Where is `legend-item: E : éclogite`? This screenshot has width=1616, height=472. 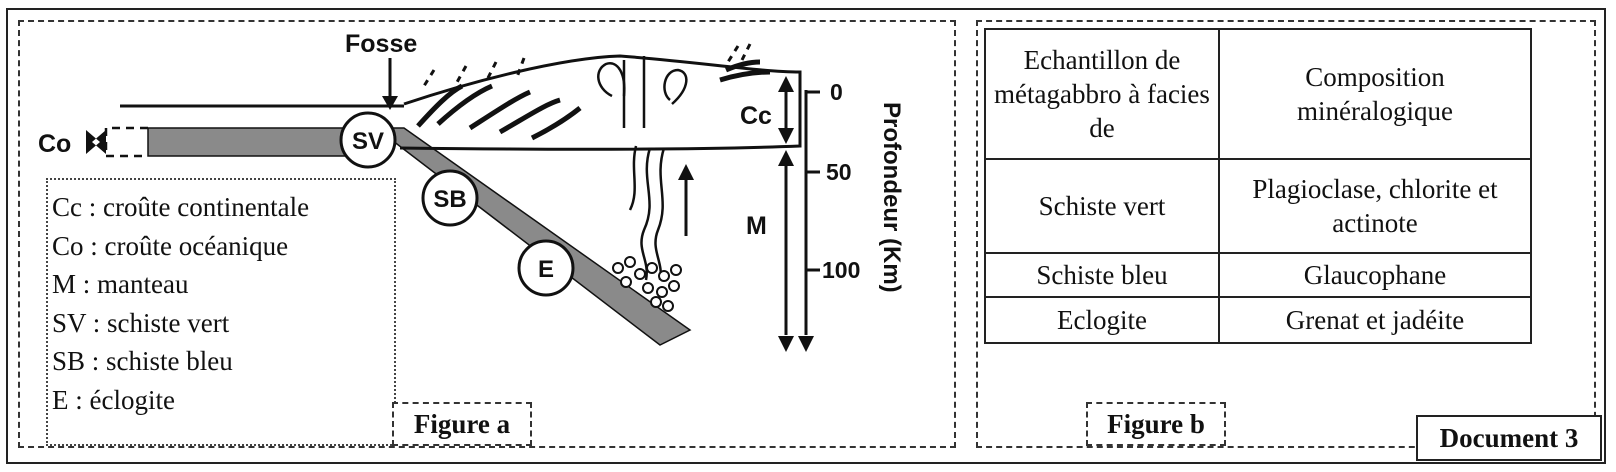
legend-item: E : éclogite is located at coordinates (113, 399).